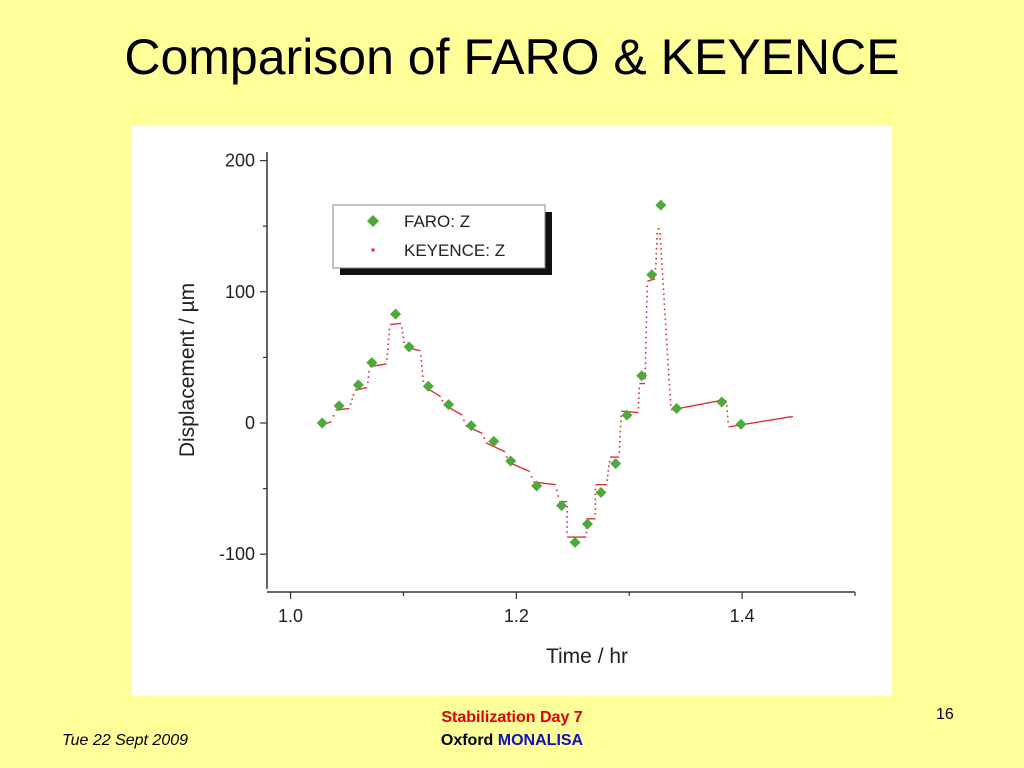  I want to click on footer-center: Stabilization Day 7 Oxford MONALISA, so click(512, 729).